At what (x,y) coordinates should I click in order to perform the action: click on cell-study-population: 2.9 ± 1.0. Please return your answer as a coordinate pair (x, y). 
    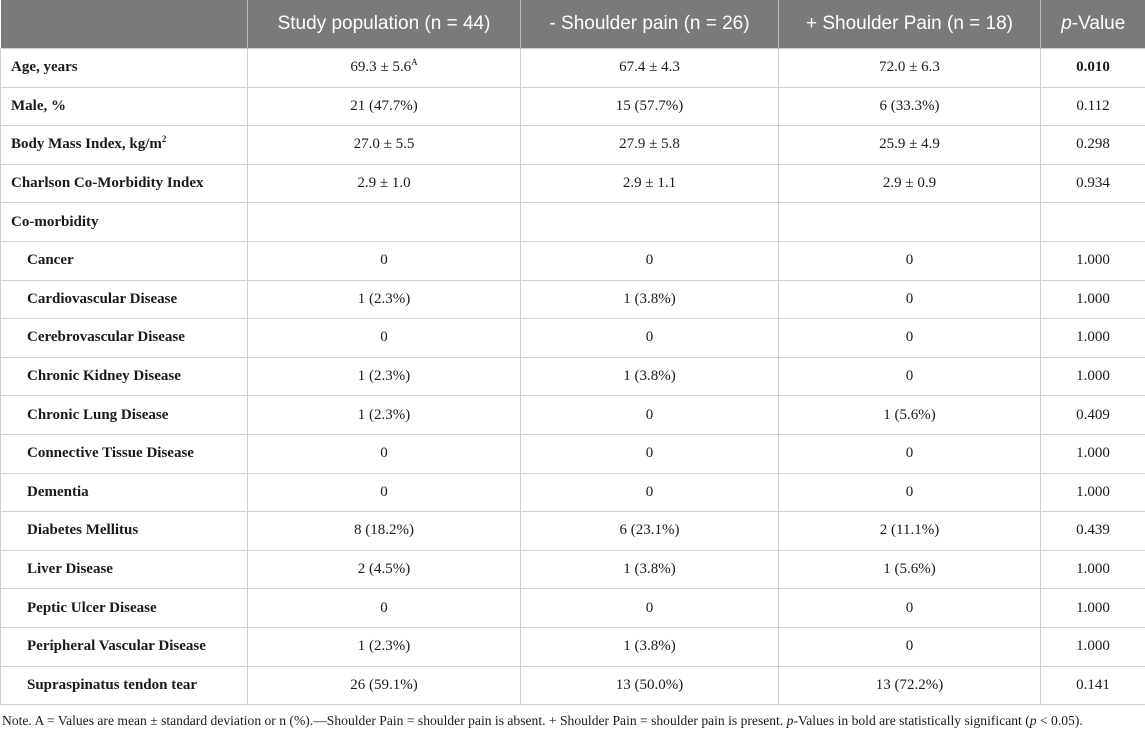
    Looking at the image, I should click on (384, 183).